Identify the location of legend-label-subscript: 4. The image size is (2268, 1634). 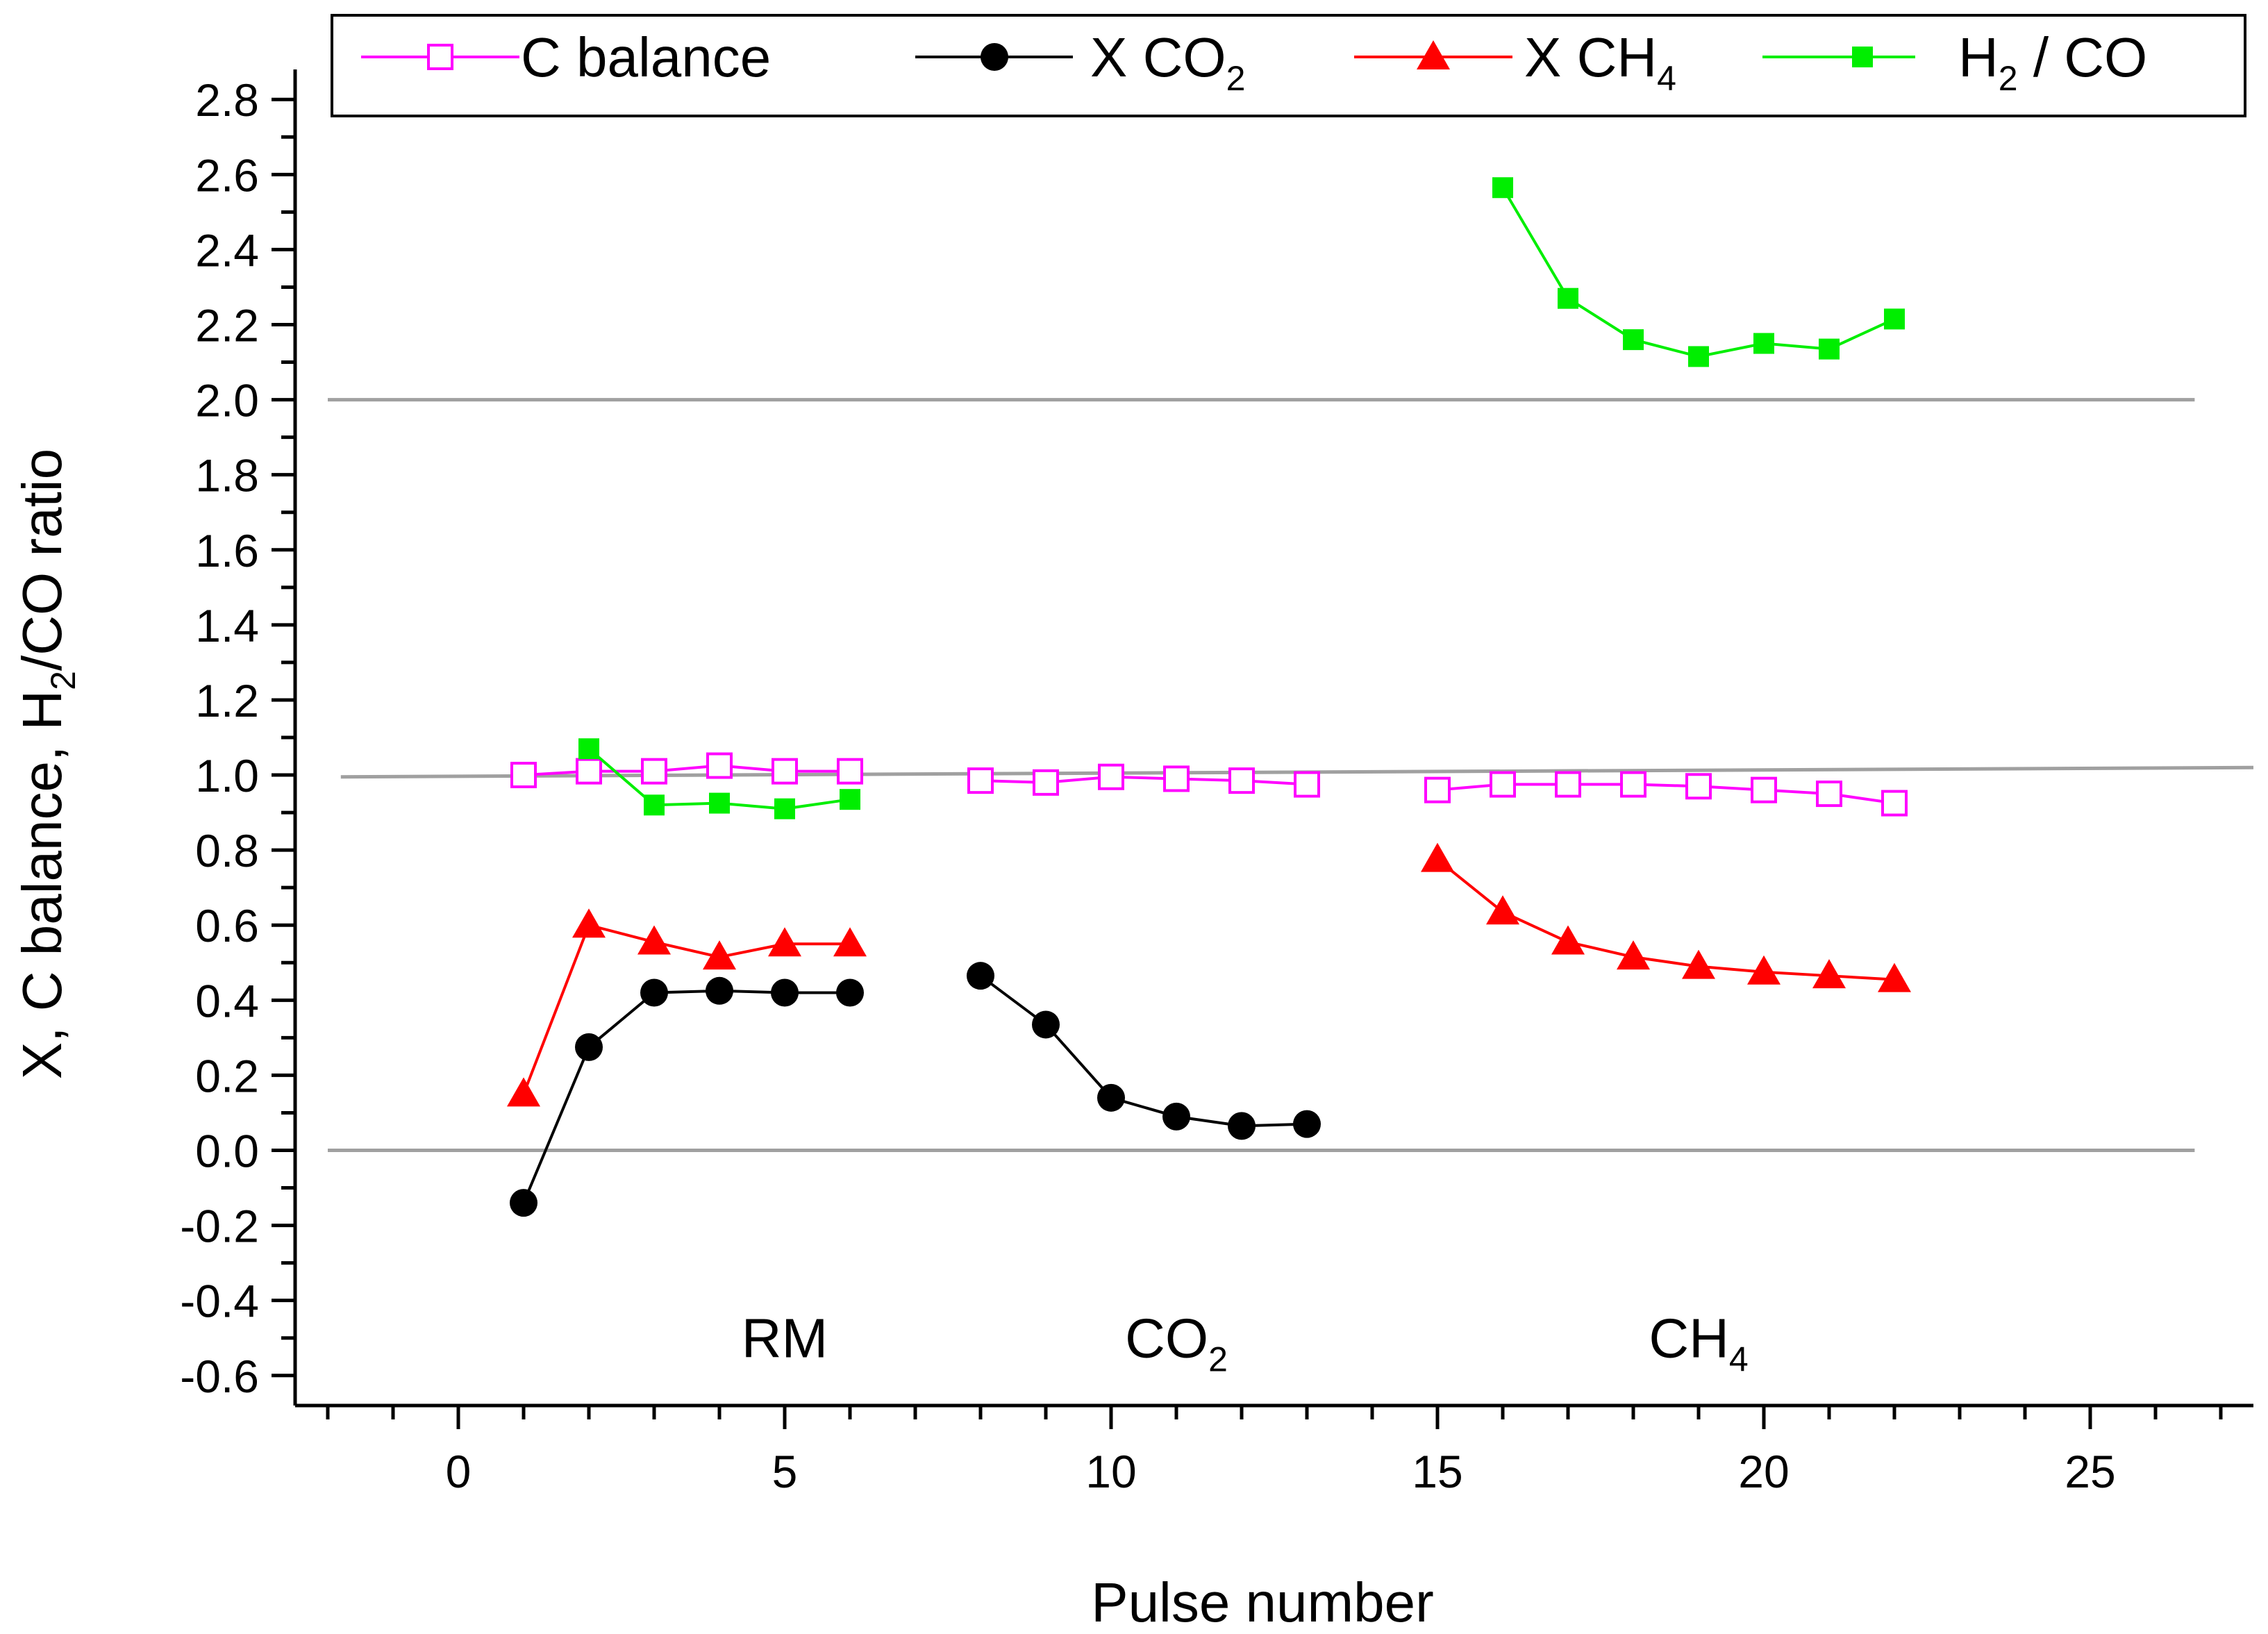
(1666, 78).